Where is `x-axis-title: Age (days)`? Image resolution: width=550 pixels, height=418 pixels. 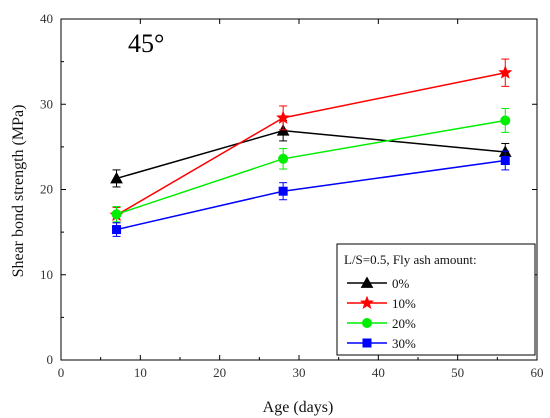 x-axis-title: Age (days) is located at coordinates (298, 407).